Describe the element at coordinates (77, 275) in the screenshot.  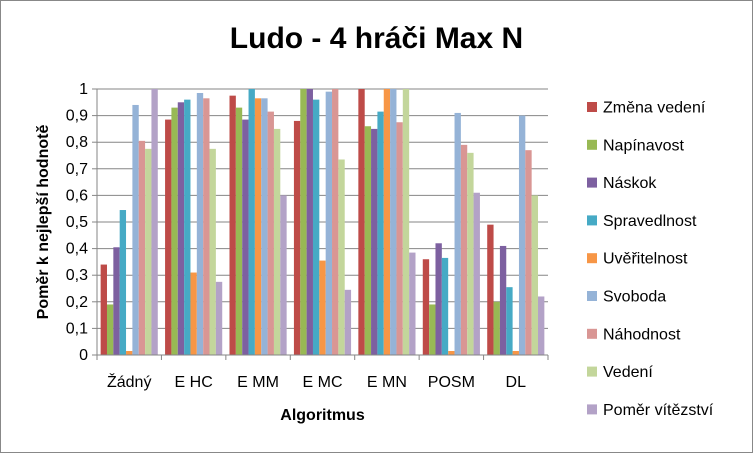
I see `y-tick-label: 0,3` at that location.